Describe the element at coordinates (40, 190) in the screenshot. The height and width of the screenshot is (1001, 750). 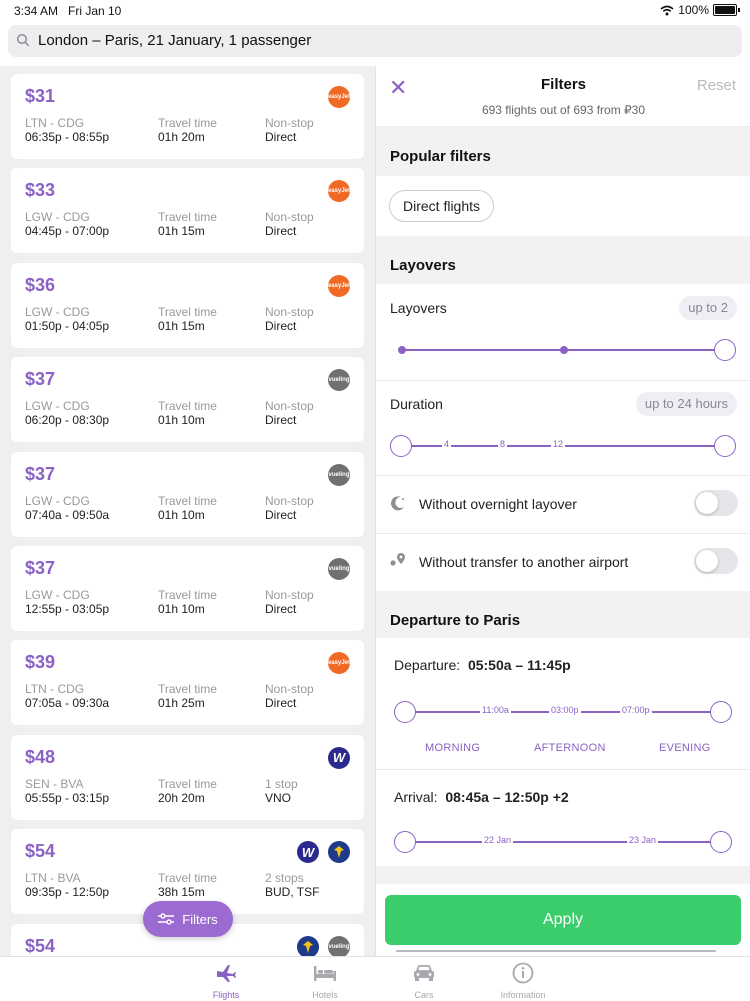
I see `flight-price: $33` at that location.